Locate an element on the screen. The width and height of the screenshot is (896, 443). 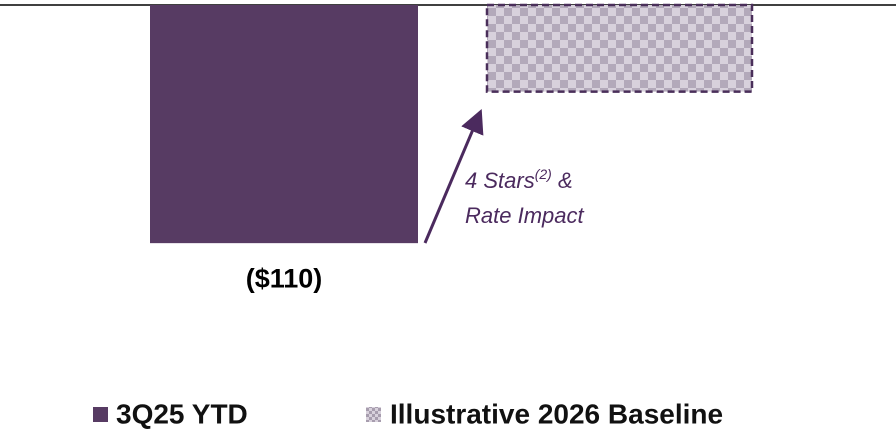
legend-label: Illustrative 2026 Baseline is located at coordinates (556, 413).